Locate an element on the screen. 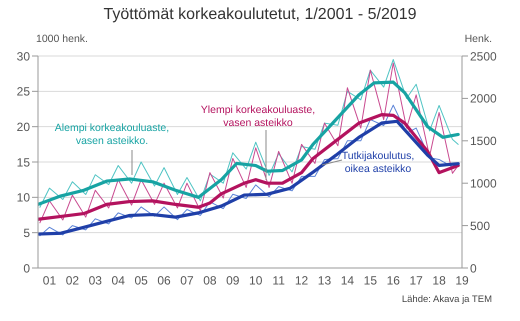  text: Alempi korkeakouluaste, vasen asteikko. is located at coordinates (112, 135).